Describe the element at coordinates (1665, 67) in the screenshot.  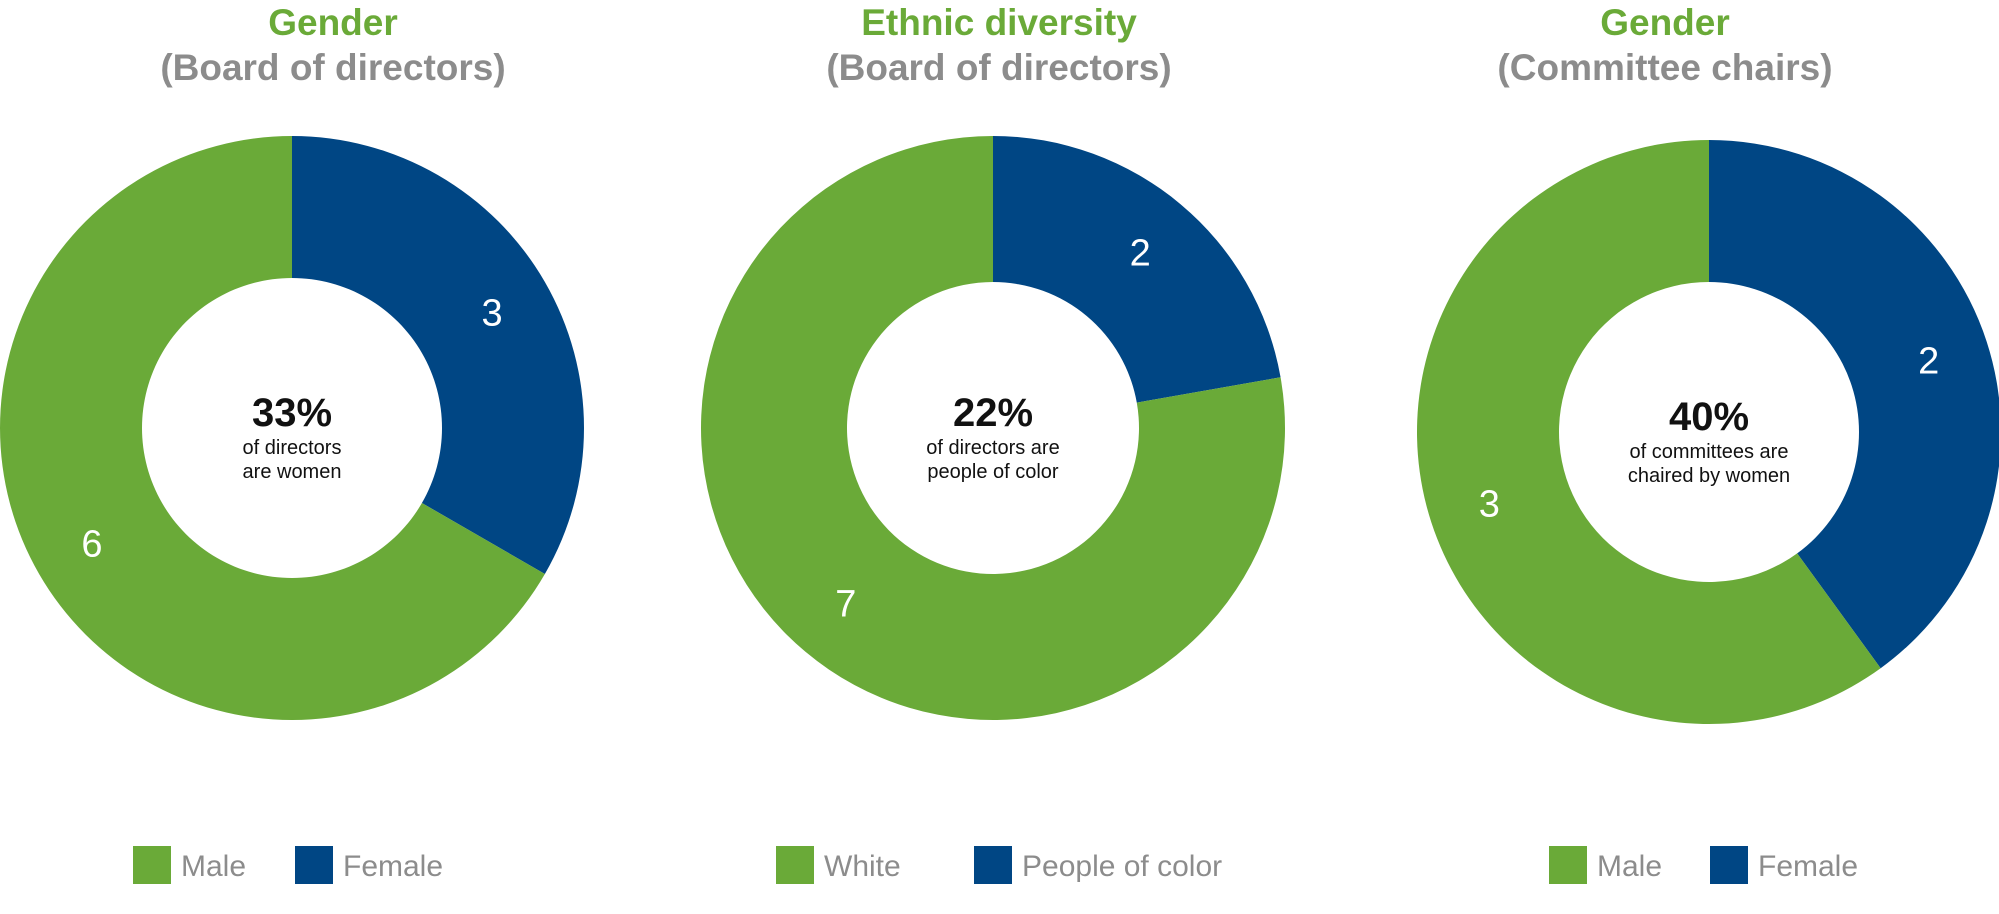
I see `chart-subtitle: (Committee chairs)` at that location.